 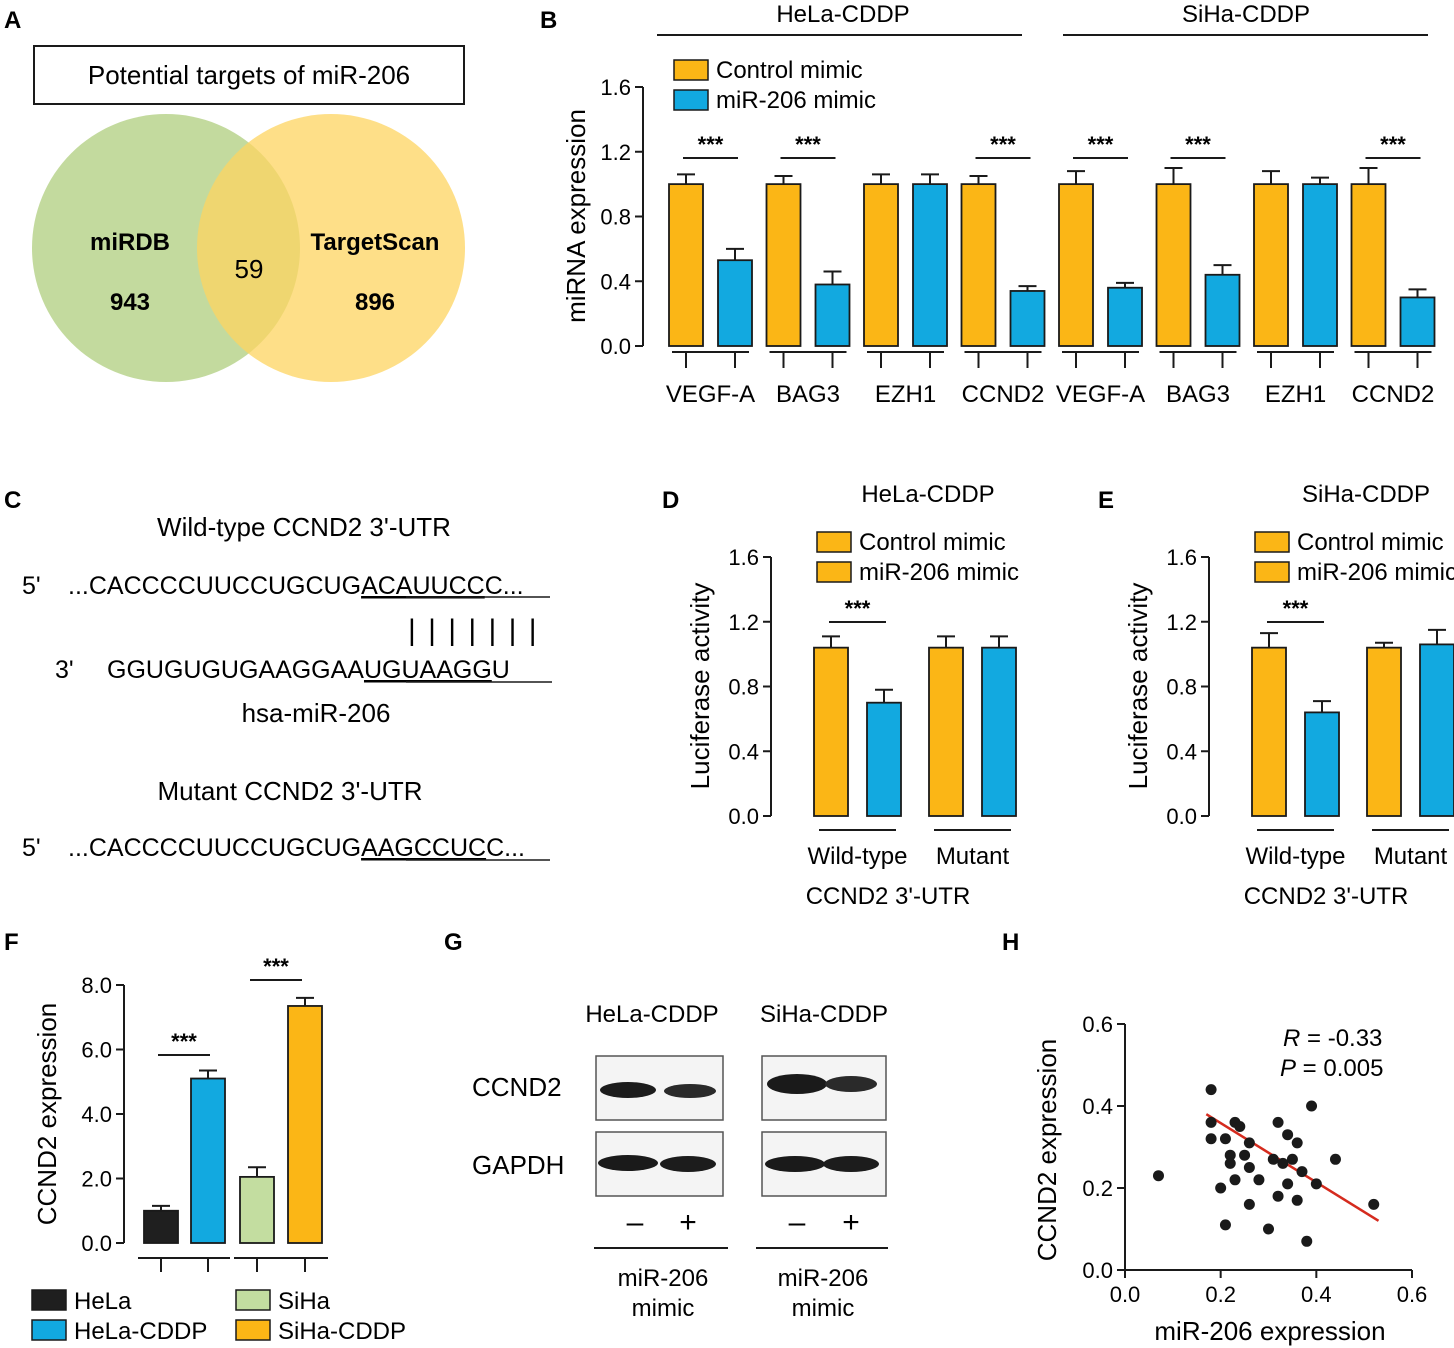 What do you see at coordinates (905, 394) in the screenshot?
I see `b-x-label: EZH1` at bounding box center [905, 394].